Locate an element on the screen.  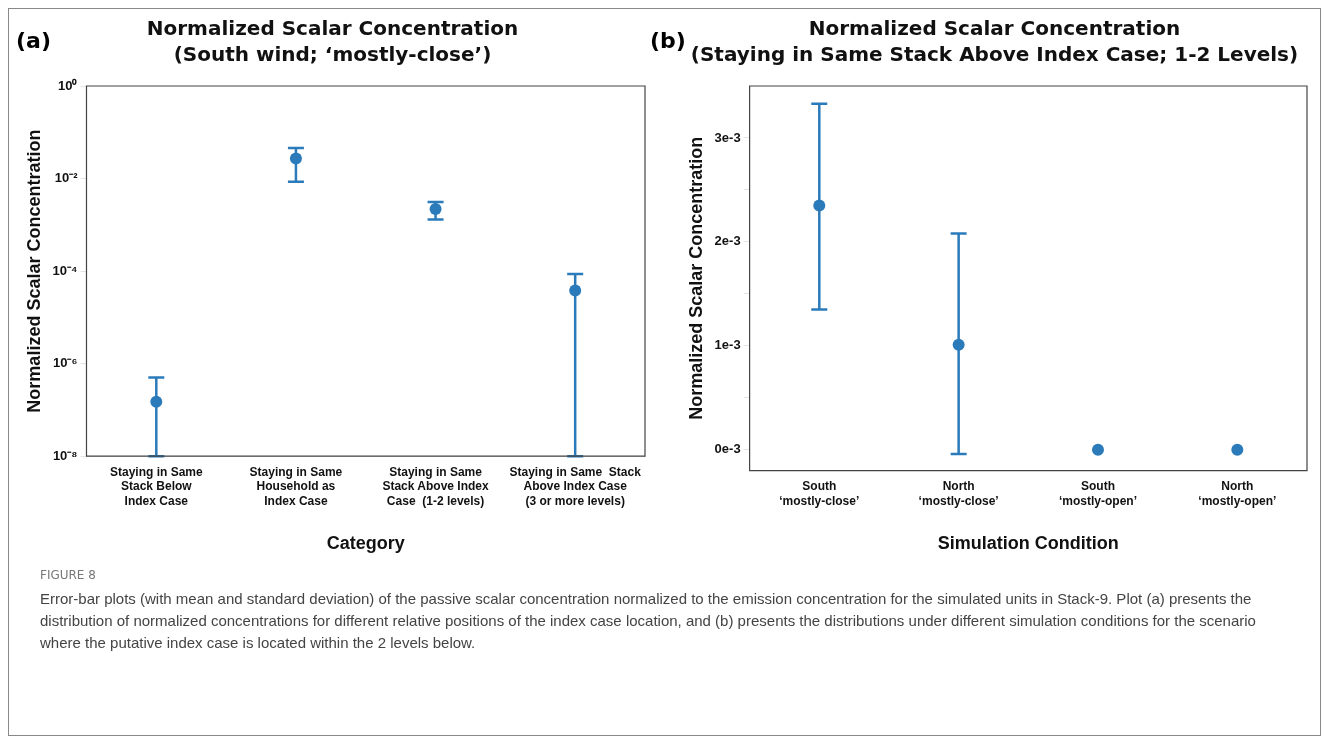
y-tick-label: 10⁻² is located at coordinates (66, 178).